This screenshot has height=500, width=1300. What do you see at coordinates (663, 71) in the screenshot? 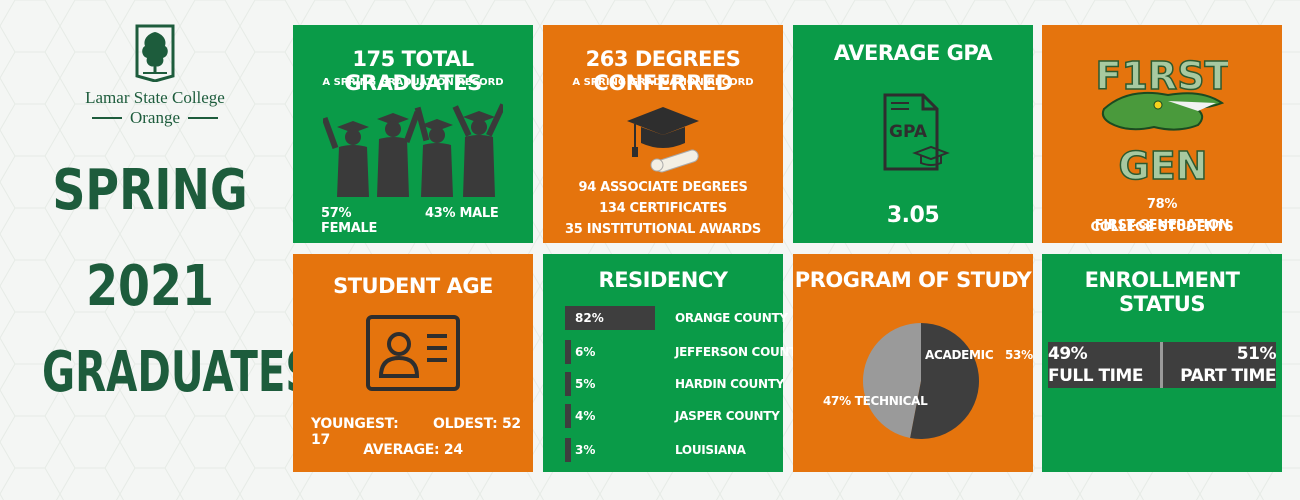
I see `degrees-title: 263 DEGREES CONFERRED` at bounding box center [663, 71].